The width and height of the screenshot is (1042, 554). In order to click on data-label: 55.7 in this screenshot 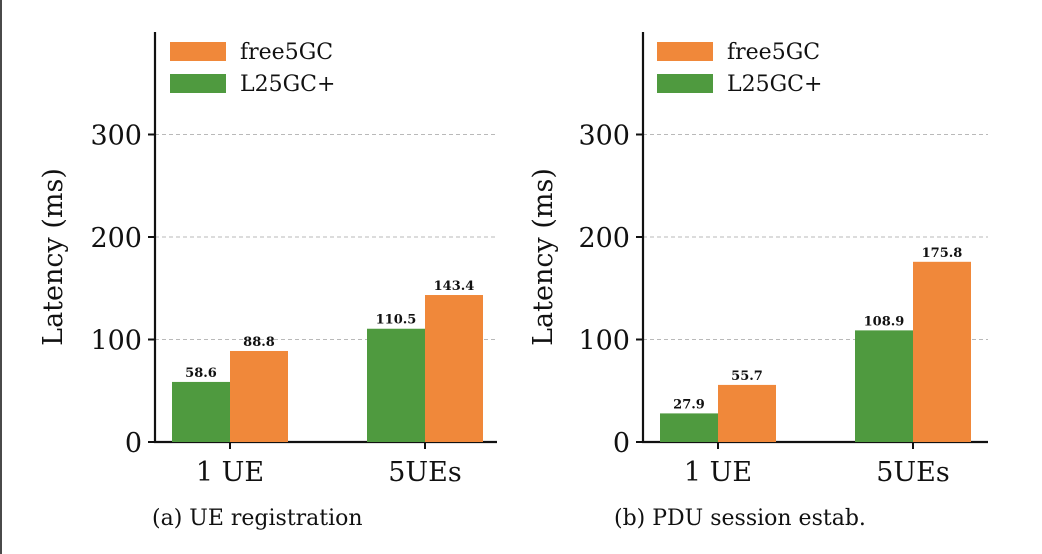, I will do `click(747, 376)`.